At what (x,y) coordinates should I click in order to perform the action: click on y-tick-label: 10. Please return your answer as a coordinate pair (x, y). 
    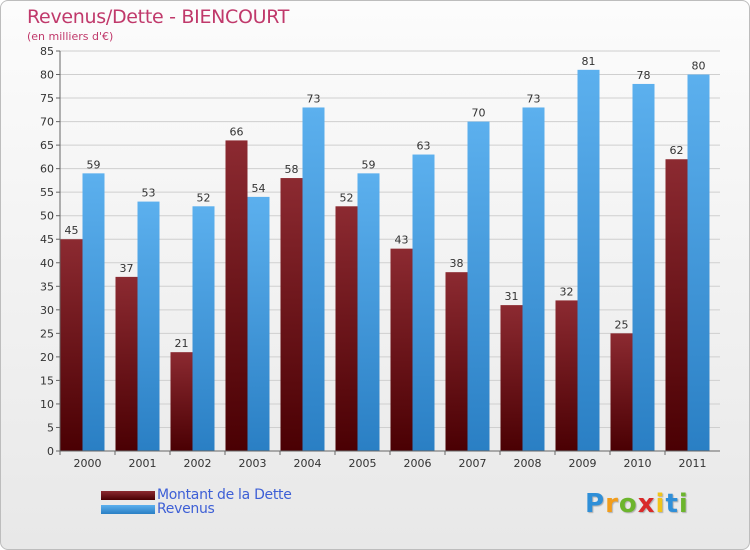
    Looking at the image, I should click on (47, 404).